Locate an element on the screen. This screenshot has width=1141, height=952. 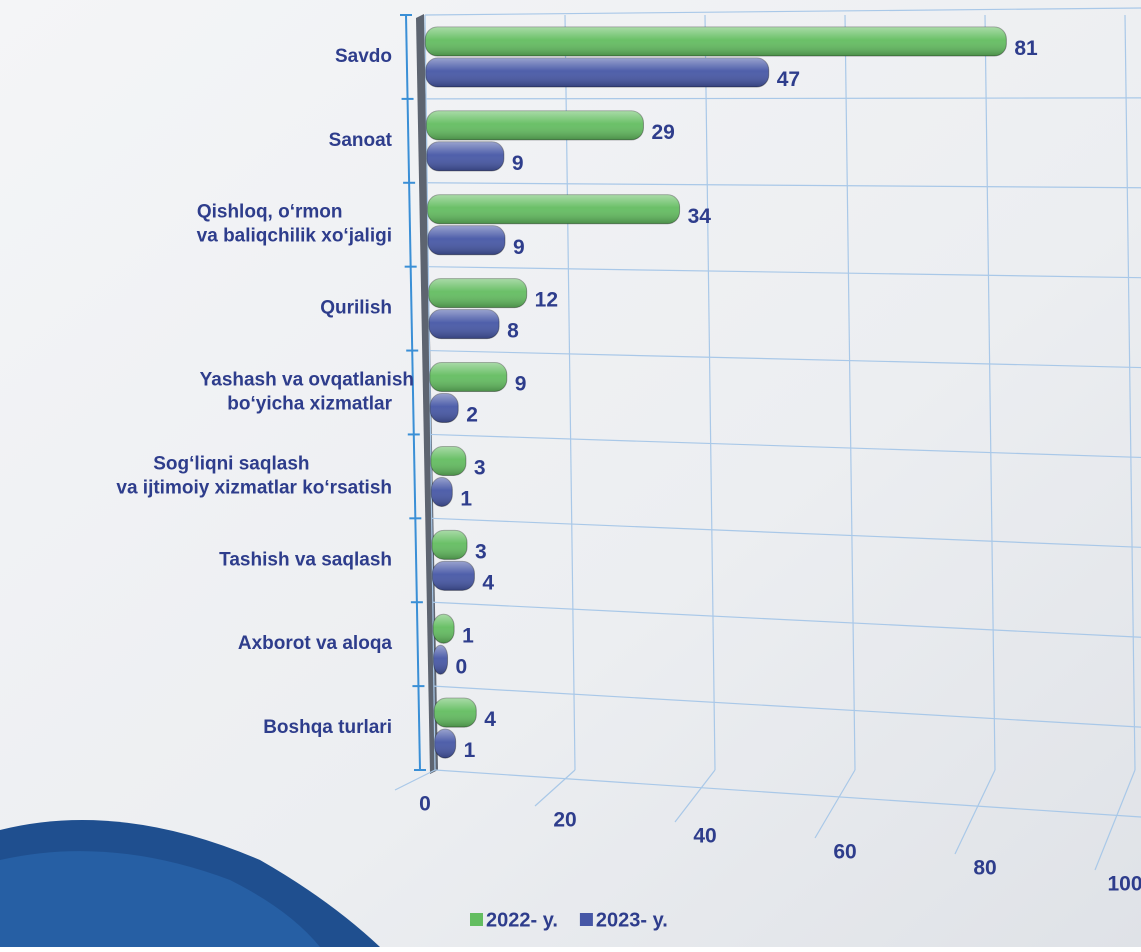
category-label: Tashish va saqlash is located at coordinates (305, 559).